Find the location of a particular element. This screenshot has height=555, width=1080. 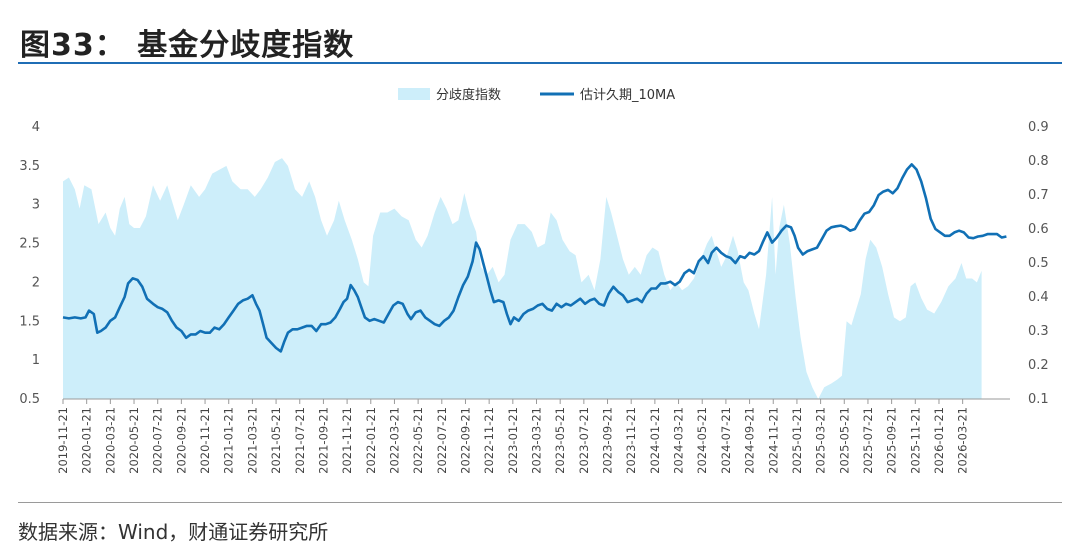

right-axis-tick-label: 0.2 is located at coordinates (1038, 365).